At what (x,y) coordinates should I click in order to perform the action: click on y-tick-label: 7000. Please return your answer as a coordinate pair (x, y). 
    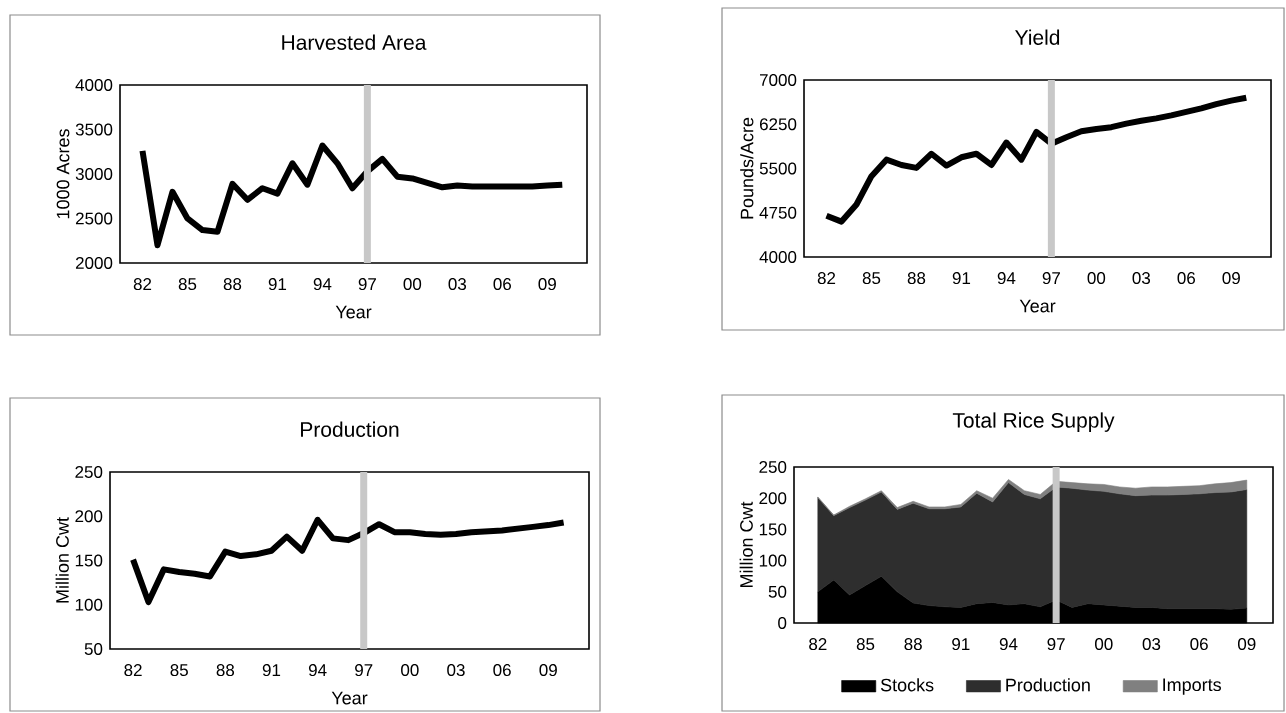
    Looking at the image, I should click on (778, 80).